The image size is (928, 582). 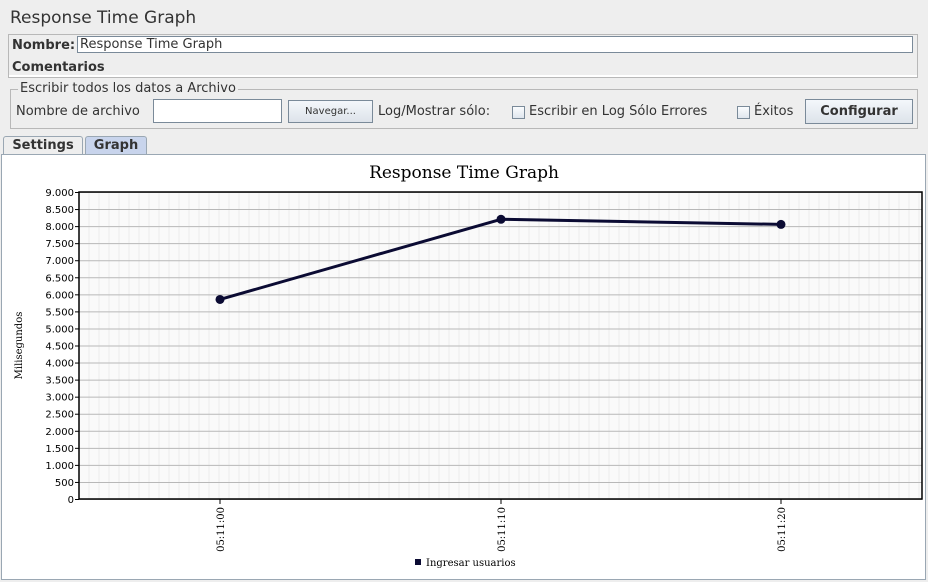 I want to click on errors-only-label: Escribir en Log Sólo Errores, so click(x=618, y=111).